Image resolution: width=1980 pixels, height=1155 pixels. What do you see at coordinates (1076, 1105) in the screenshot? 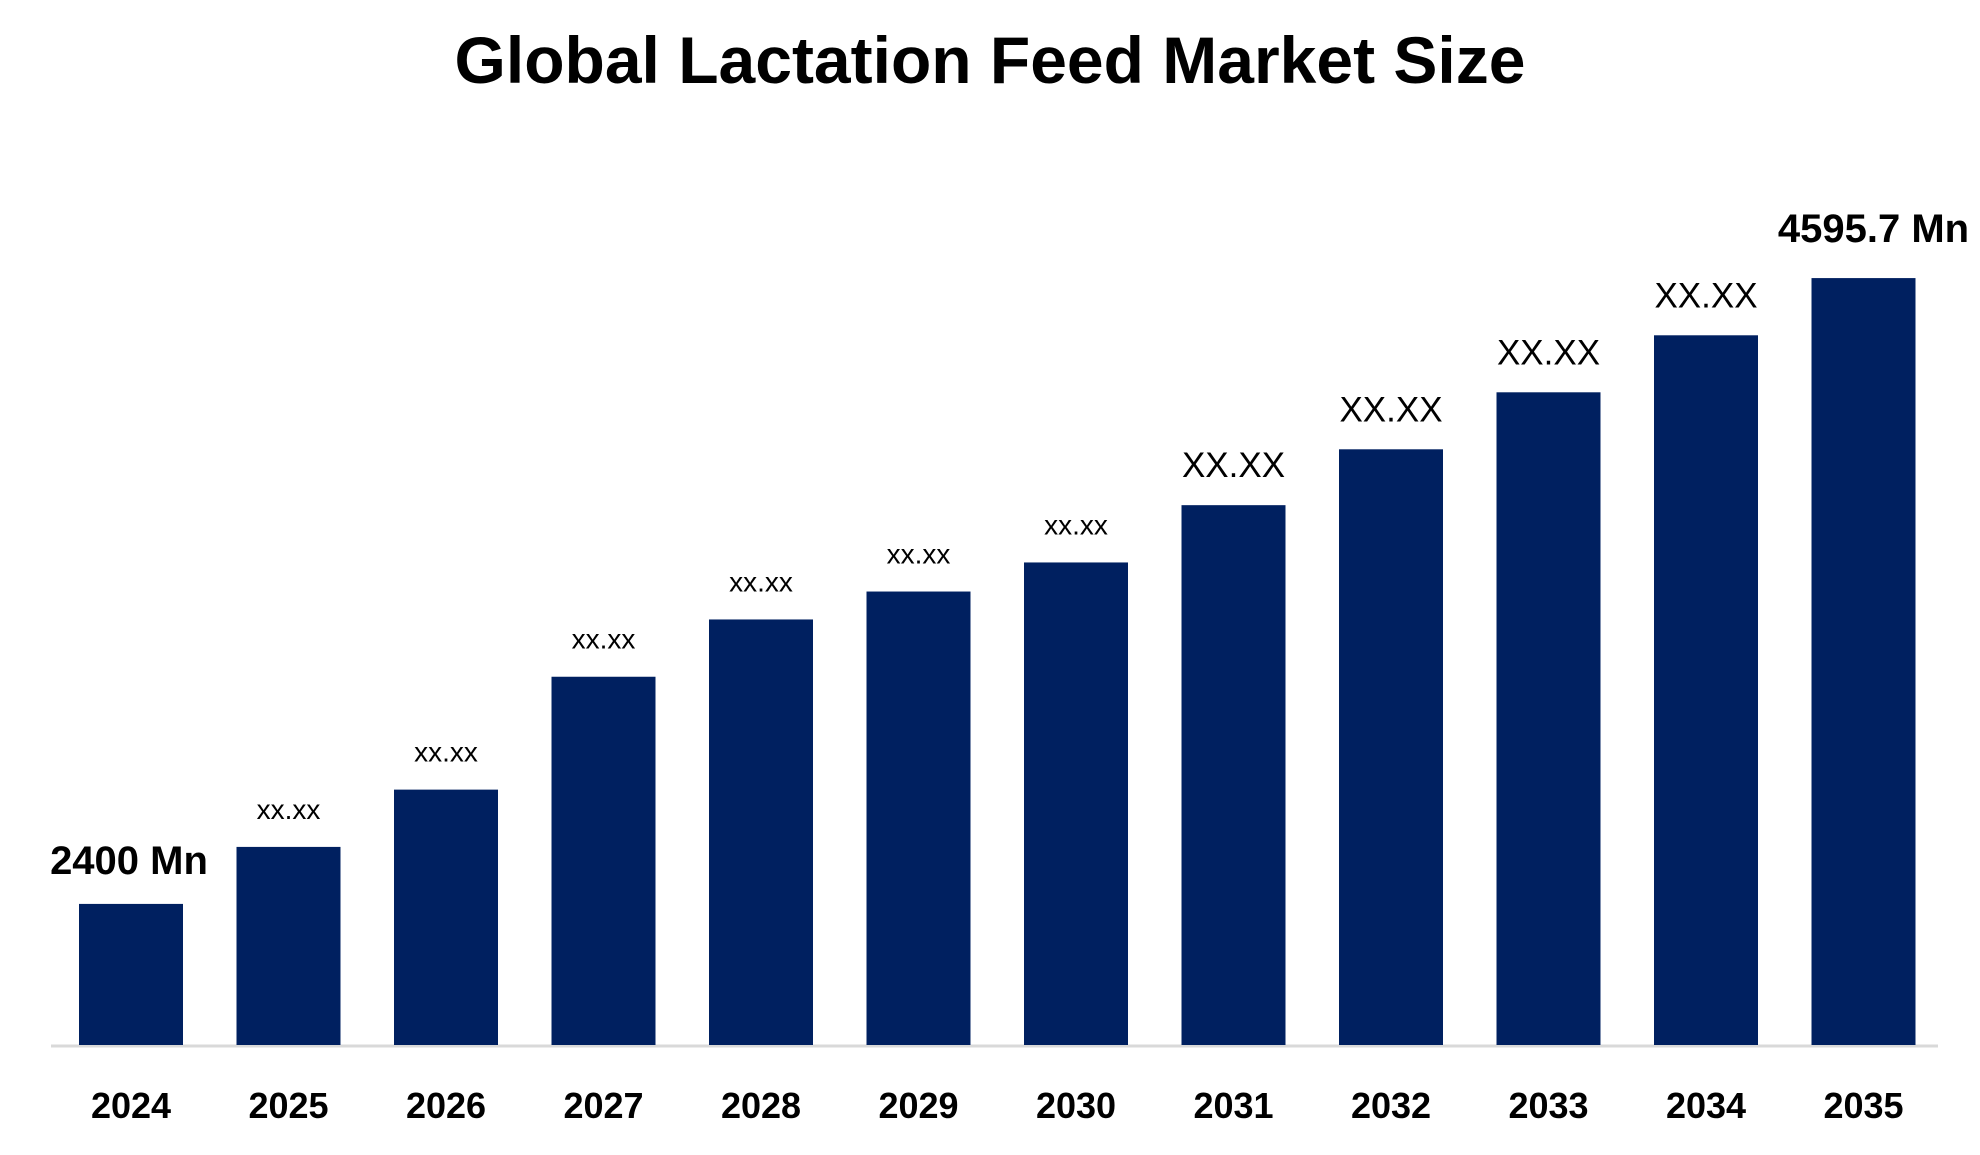
I see `x-tick-label-2030: 2030` at bounding box center [1076, 1105].